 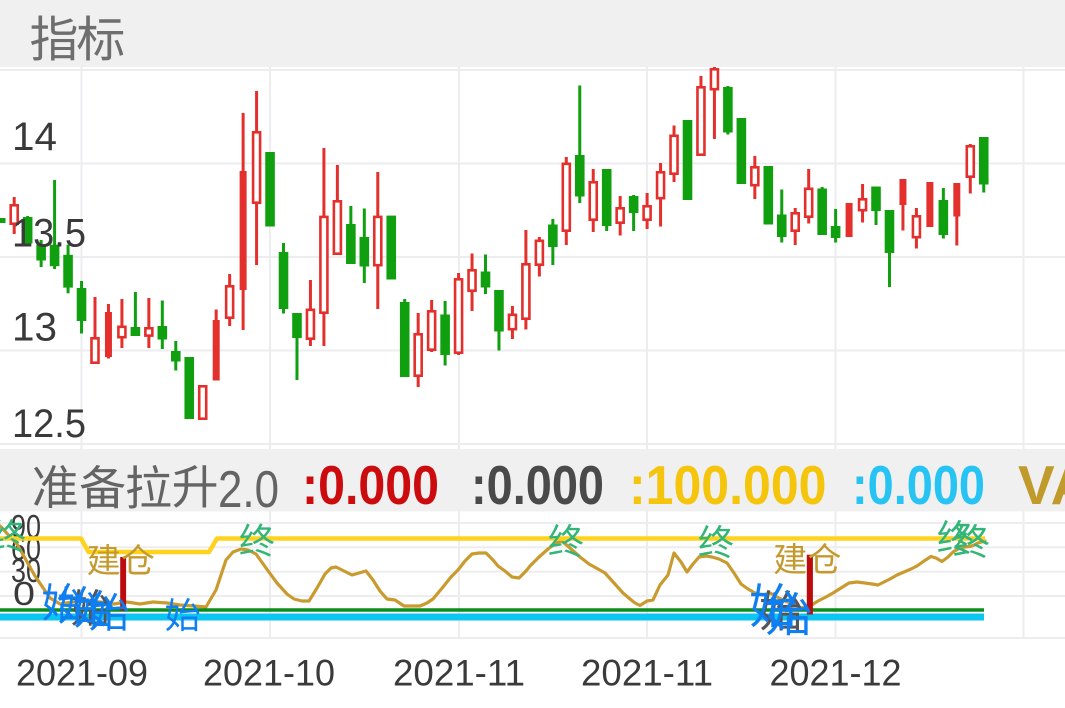 I want to click on svg-text: 2021-09, so click(x=82, y=673).